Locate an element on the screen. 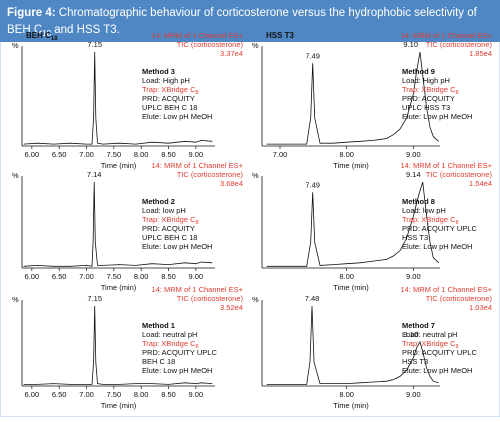 The image size is (500, 422). method-line: UPLC BEH C 18 is located at coordinates (169, 107).